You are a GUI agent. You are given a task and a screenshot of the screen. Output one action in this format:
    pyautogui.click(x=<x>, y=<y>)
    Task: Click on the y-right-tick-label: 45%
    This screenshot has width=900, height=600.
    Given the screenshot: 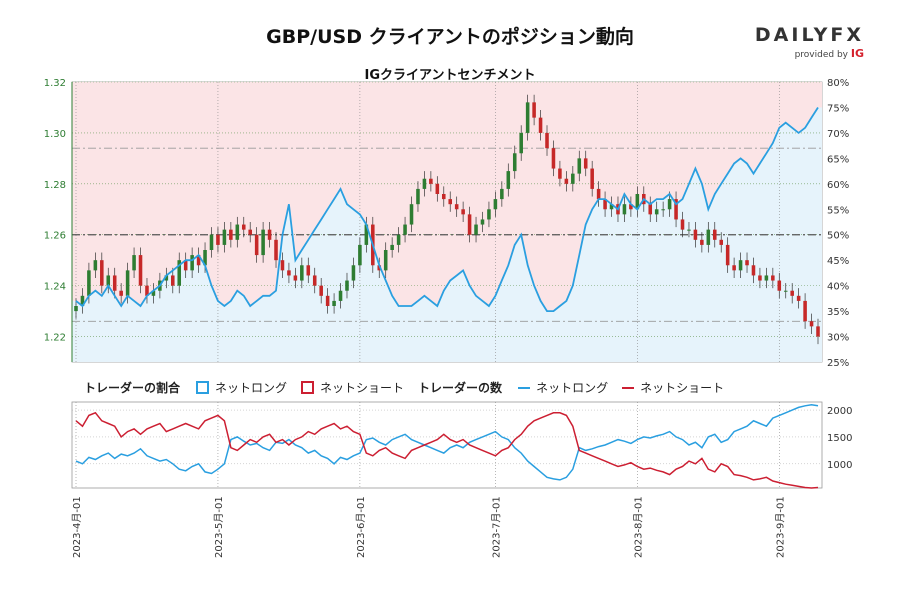 What is the action you would take?
    pyautogui.click(x=838, y=261)
    